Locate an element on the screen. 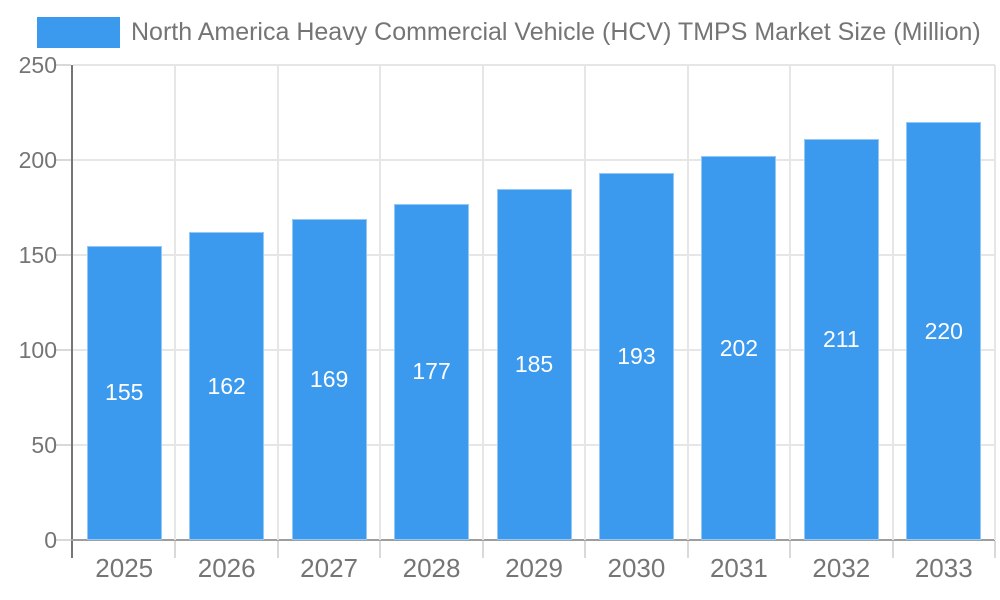 This screenshot has height=600, width=1000. y-tick-label: 200 is located at coordinates (37, 160).